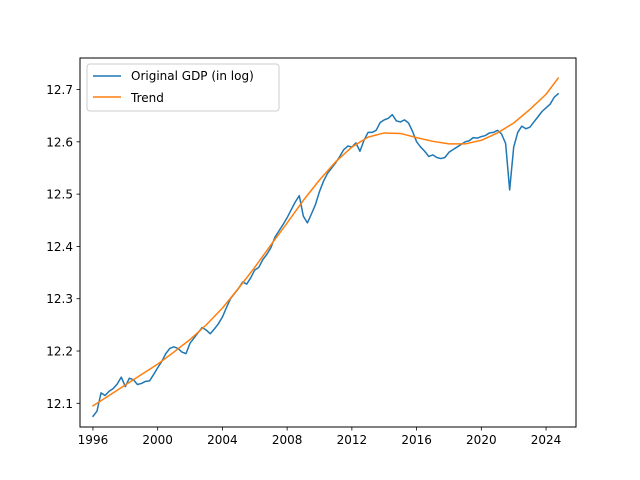  Describe the element at coordinates (59, 247) in the screenshot. I see `y-tick-label: 12.4` at that location.